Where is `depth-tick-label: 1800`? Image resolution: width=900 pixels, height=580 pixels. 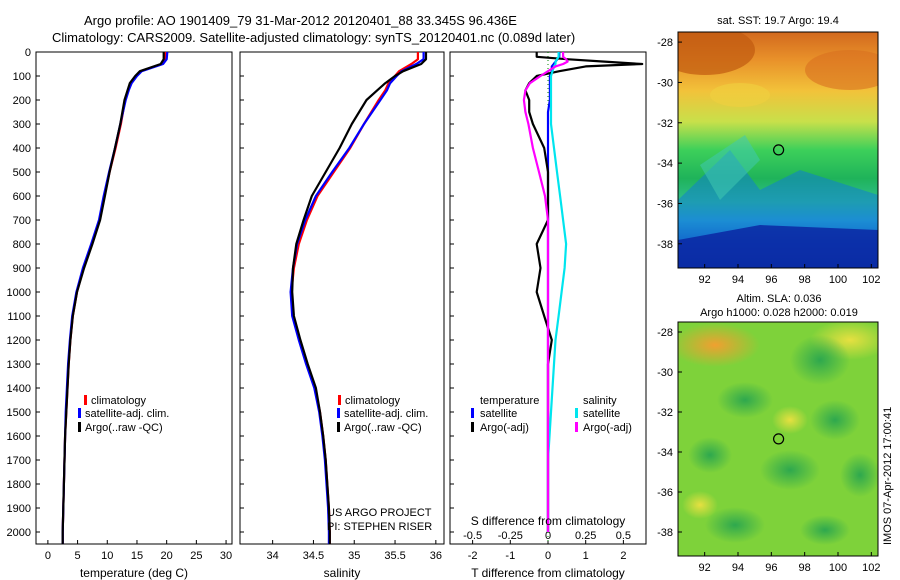 depth-tick-label: 1800 is located at coordinates (19, 485).